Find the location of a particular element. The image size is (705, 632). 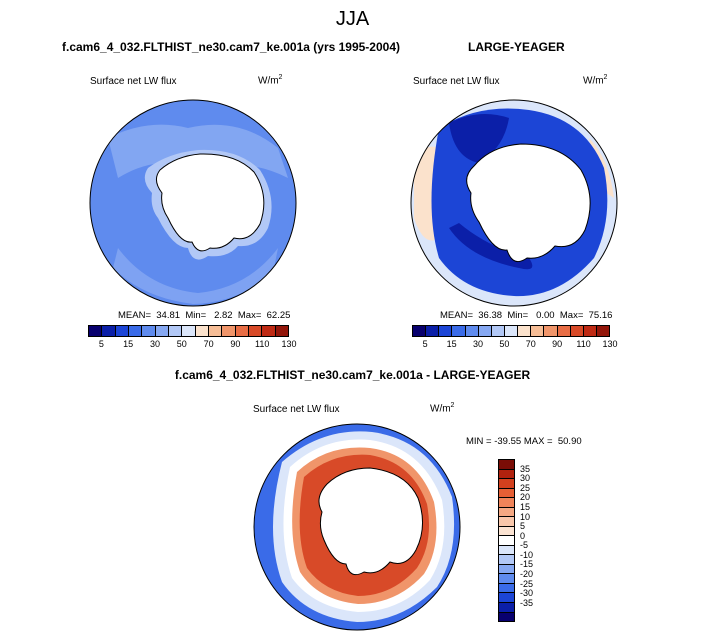

diff-units-label: W/m2 is located at coordinates (442, 408).